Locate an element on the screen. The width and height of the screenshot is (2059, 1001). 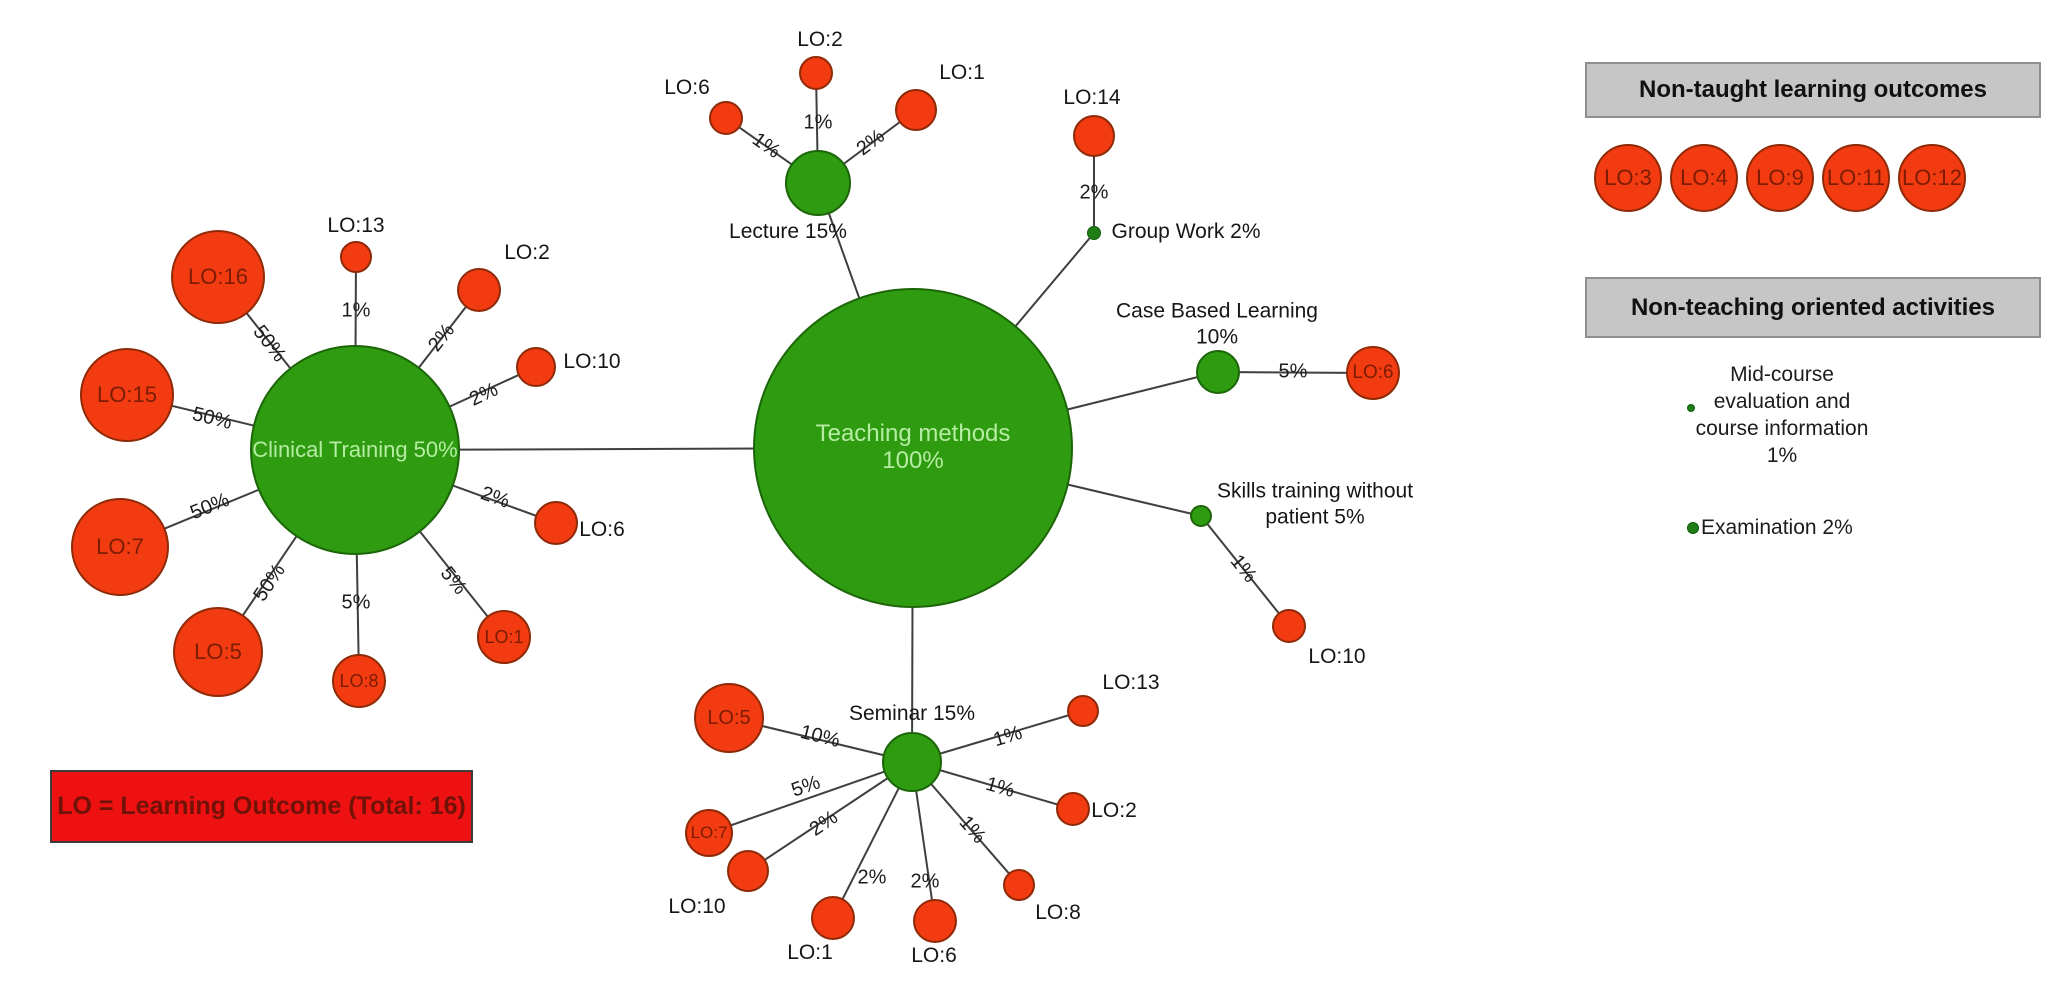
node-case-based-learning is located at coordinates (1218, 372).